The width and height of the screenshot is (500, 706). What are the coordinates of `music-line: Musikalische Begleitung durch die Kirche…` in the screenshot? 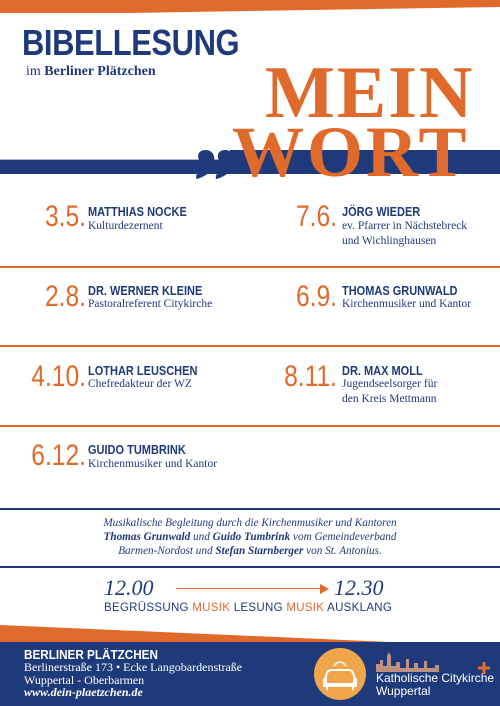 It's located at (250, 523).